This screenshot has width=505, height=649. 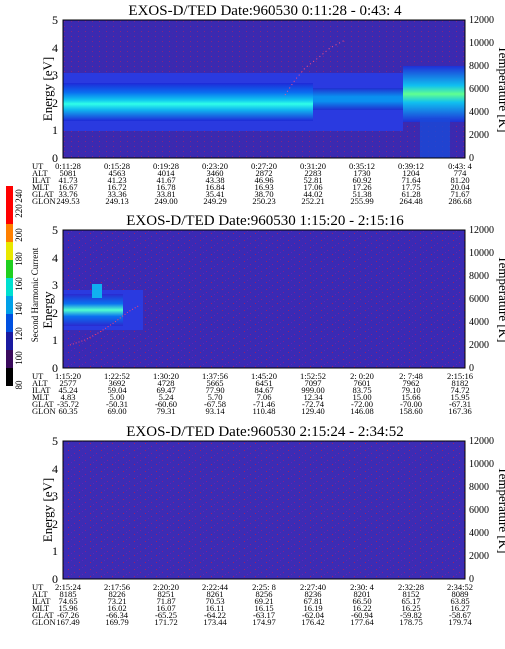 I want to click on panel-3-glon-8: 179.74, so click(x=460, y=622).